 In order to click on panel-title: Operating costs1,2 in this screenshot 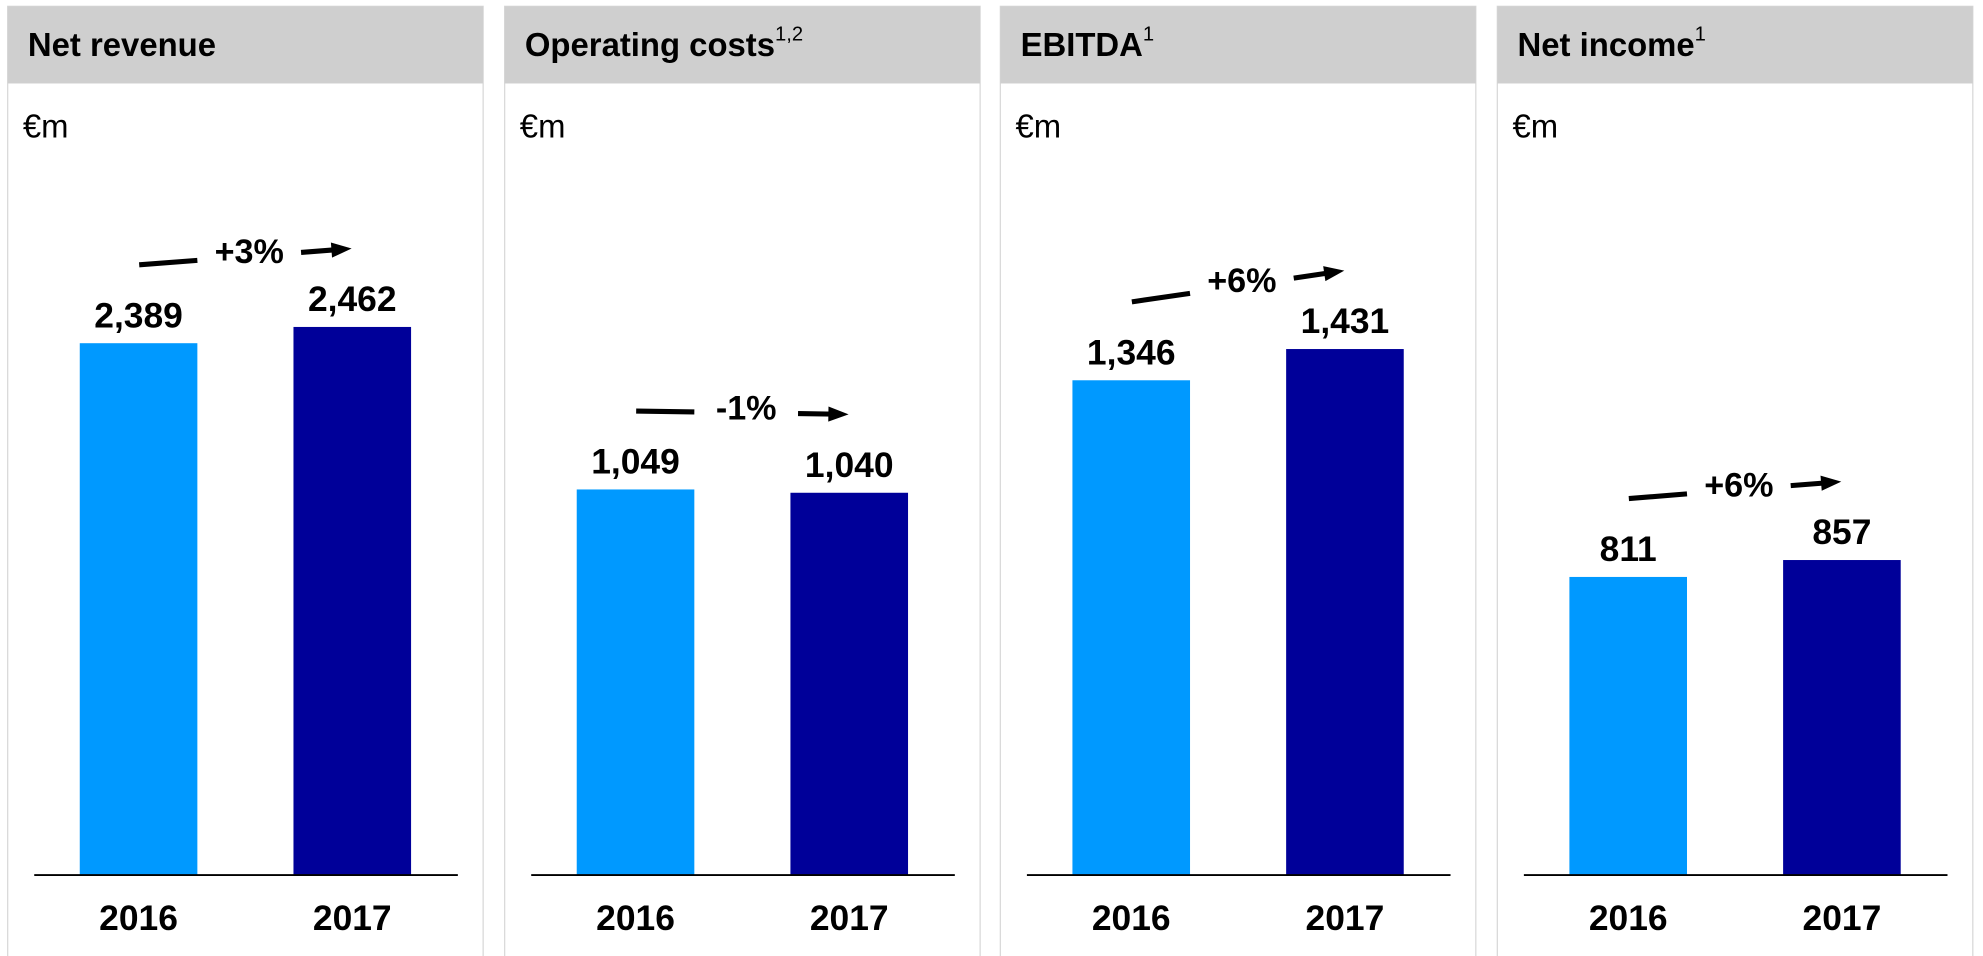, I will do `click(664, 43)`.